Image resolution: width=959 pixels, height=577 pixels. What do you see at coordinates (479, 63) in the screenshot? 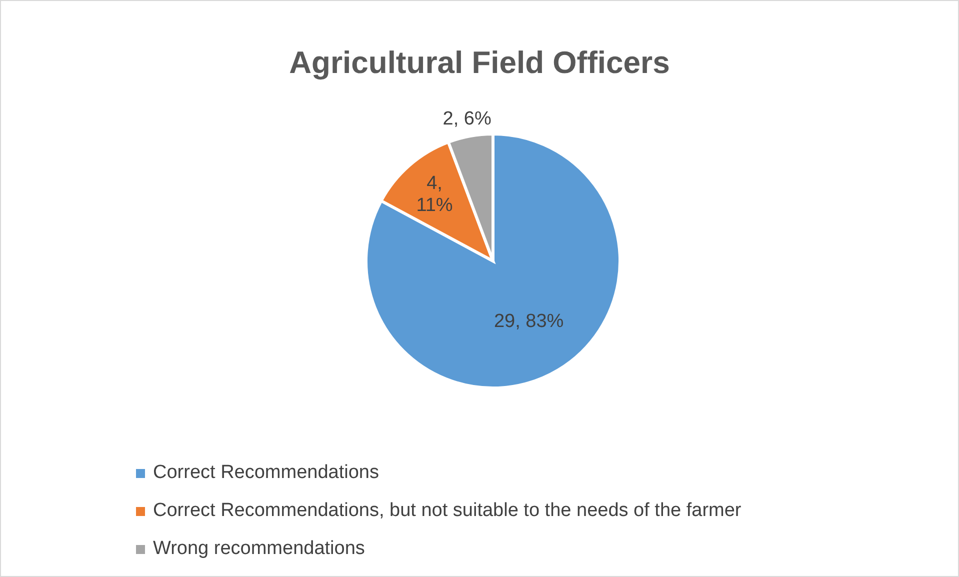
I see `chart-title: Agricultural Field Officers` at bounding box center [479, 63].